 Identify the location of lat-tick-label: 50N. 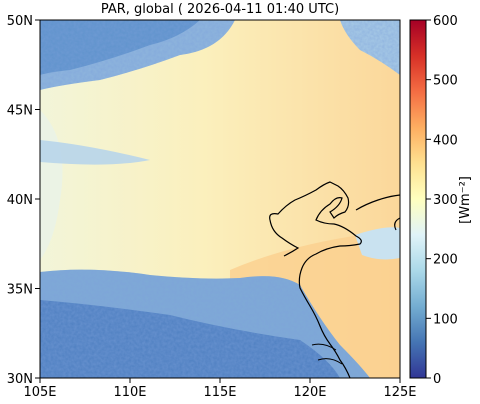
(20, 21).